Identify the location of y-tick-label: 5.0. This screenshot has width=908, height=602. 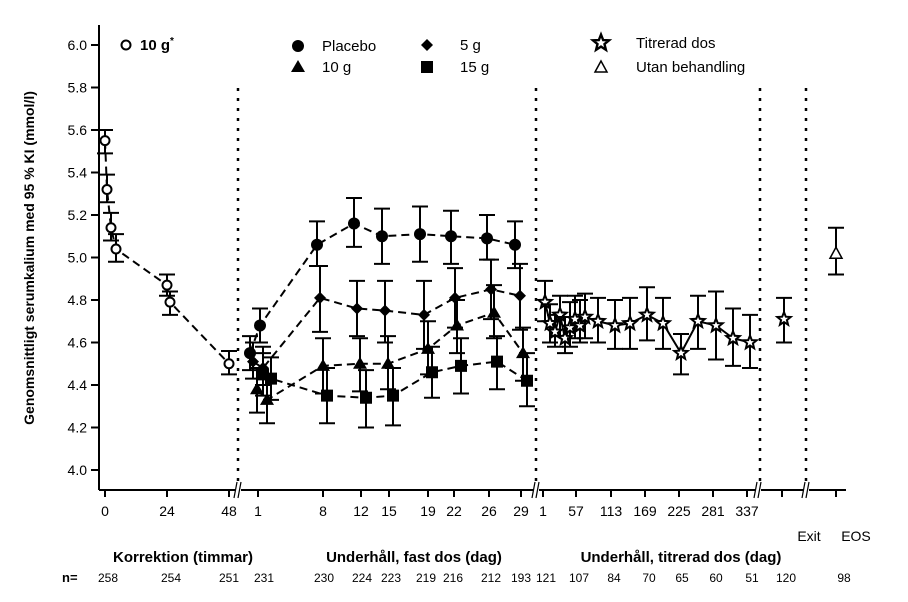
(78, 258).